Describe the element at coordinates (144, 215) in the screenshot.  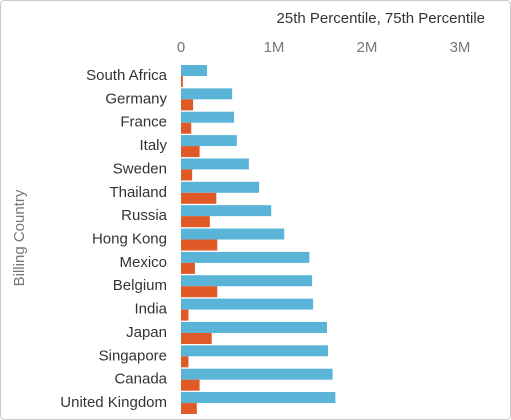
I see `y-tick-label: Russia` at that location.